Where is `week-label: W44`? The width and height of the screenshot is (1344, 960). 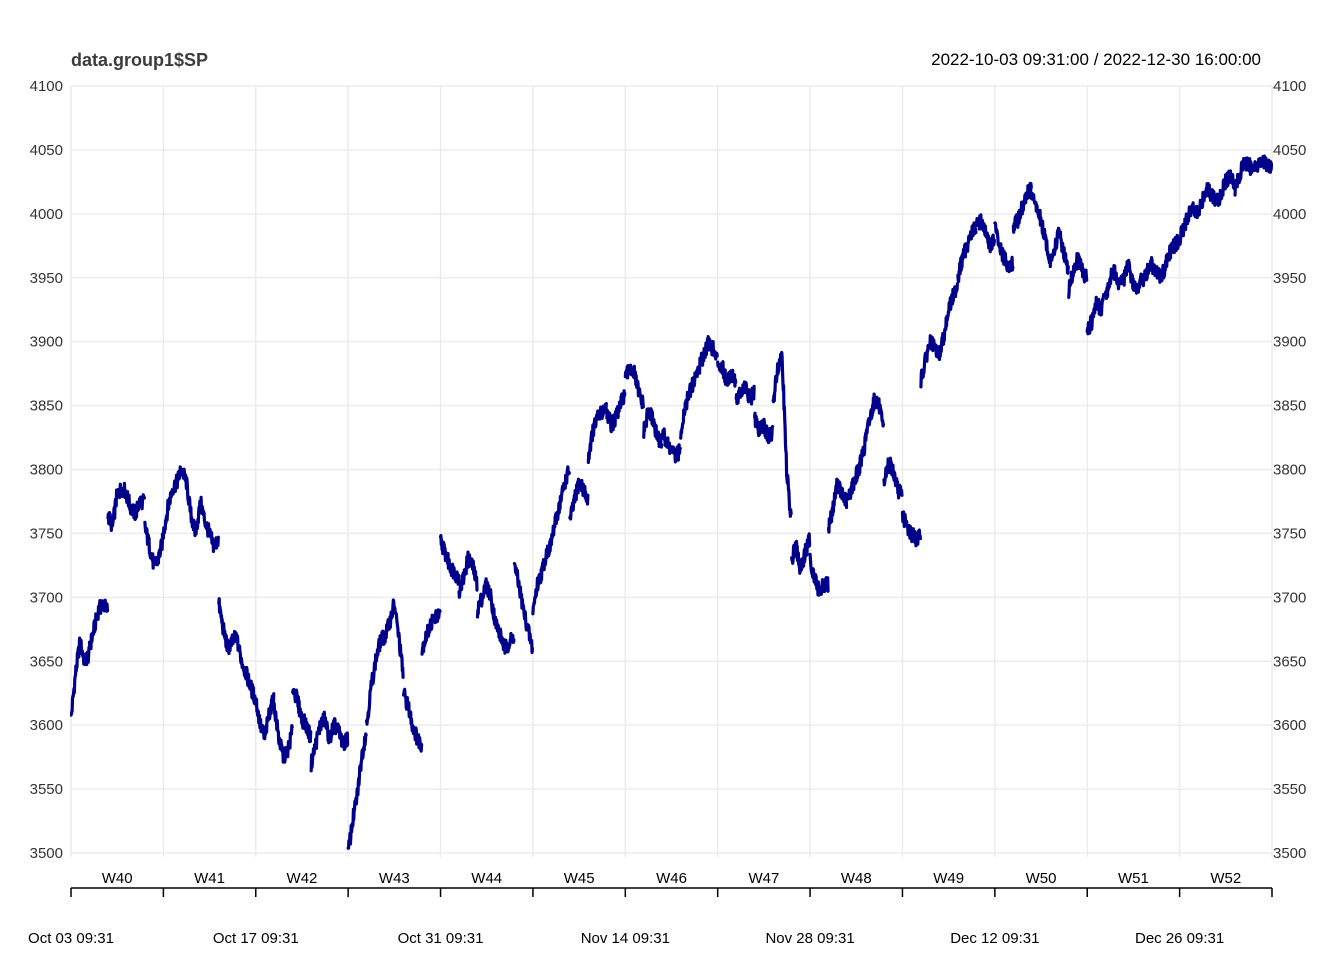 week-label: W44 is located at coordinates (486, 878).